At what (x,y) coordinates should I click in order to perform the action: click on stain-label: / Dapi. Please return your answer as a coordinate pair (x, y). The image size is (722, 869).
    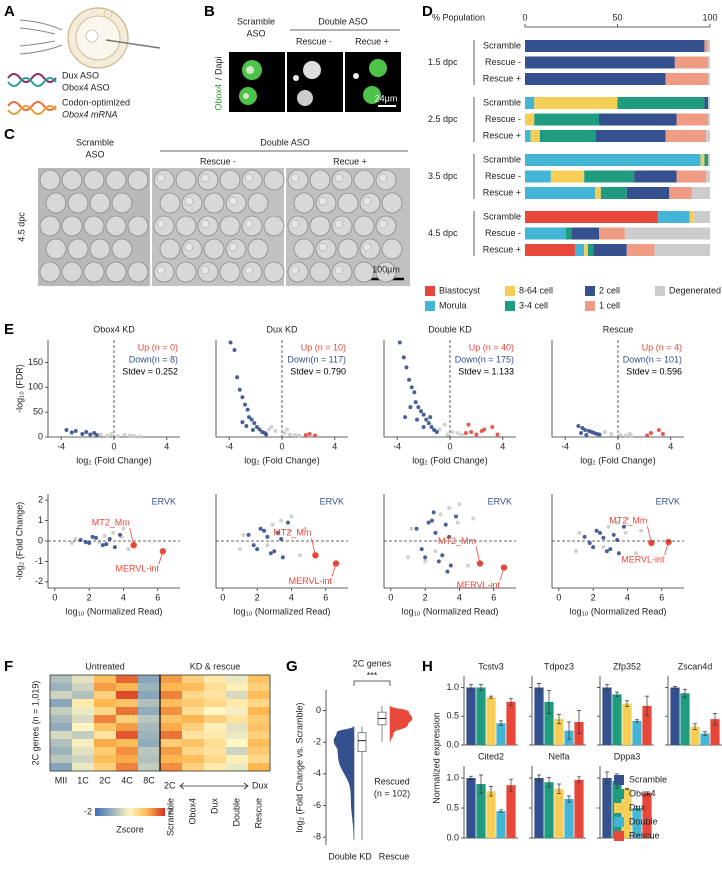
    Looking at the image, I should click on (218, 68).